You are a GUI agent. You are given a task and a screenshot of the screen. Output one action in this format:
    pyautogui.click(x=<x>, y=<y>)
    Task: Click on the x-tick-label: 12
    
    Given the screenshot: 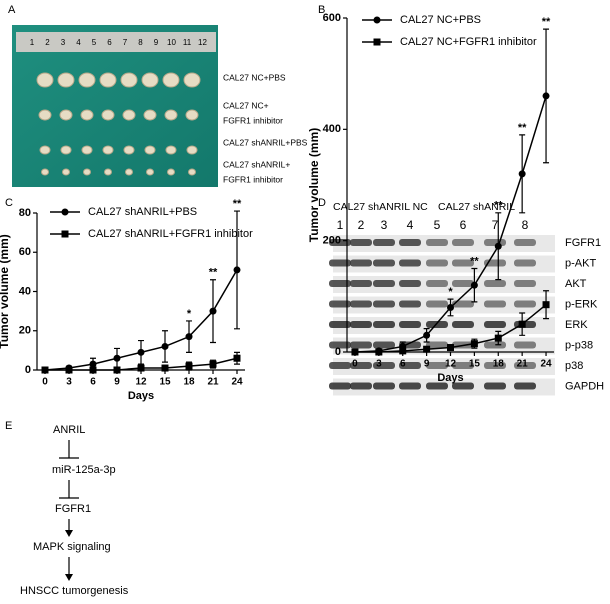 What is the action you would take?
    pyautogui.click(x=141, y=382)
    